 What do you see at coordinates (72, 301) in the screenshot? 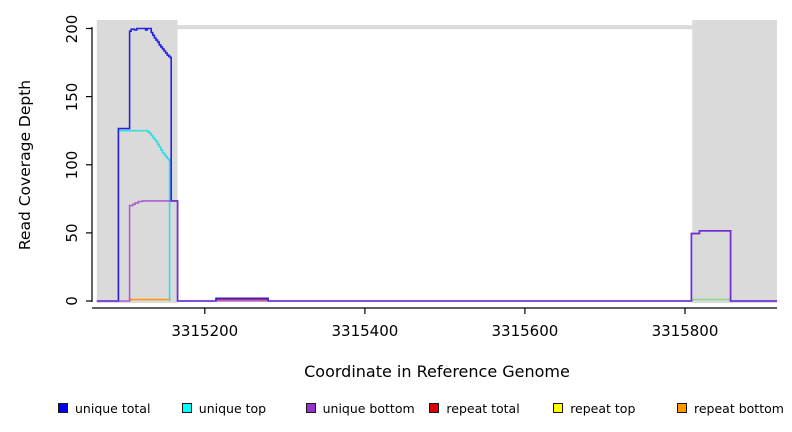
I see `y-tick-label: 0` at bounding box center [72, 301].